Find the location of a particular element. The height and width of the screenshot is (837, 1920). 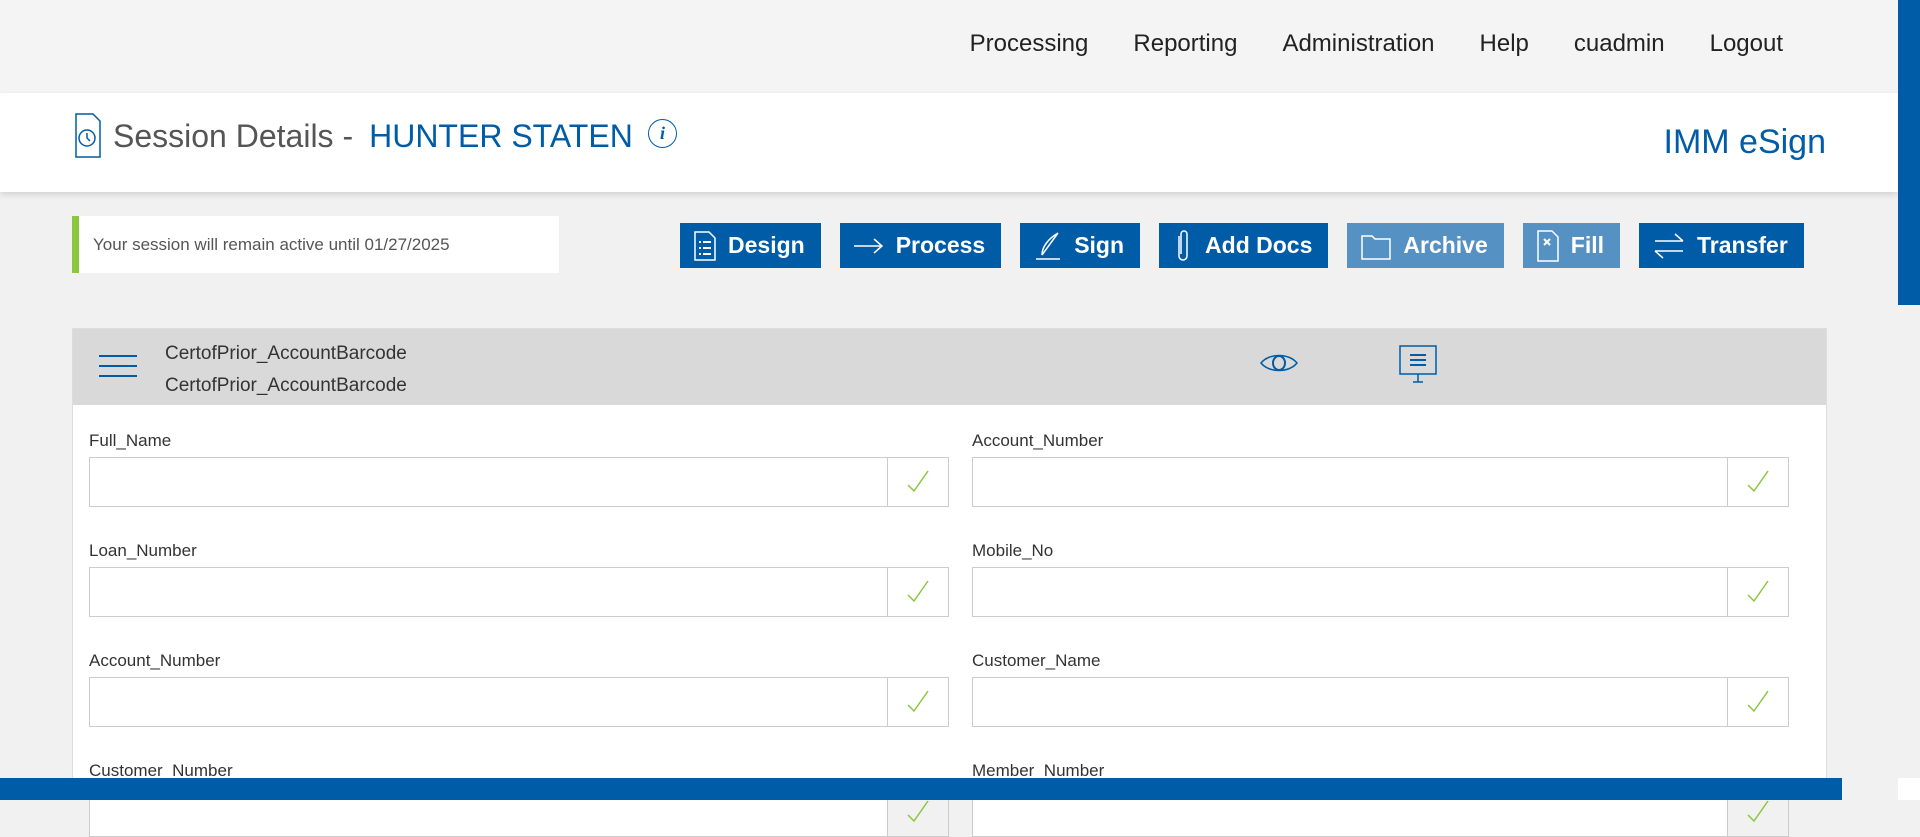

form-field: Customer_Name is located at coordinates (1380, 689).